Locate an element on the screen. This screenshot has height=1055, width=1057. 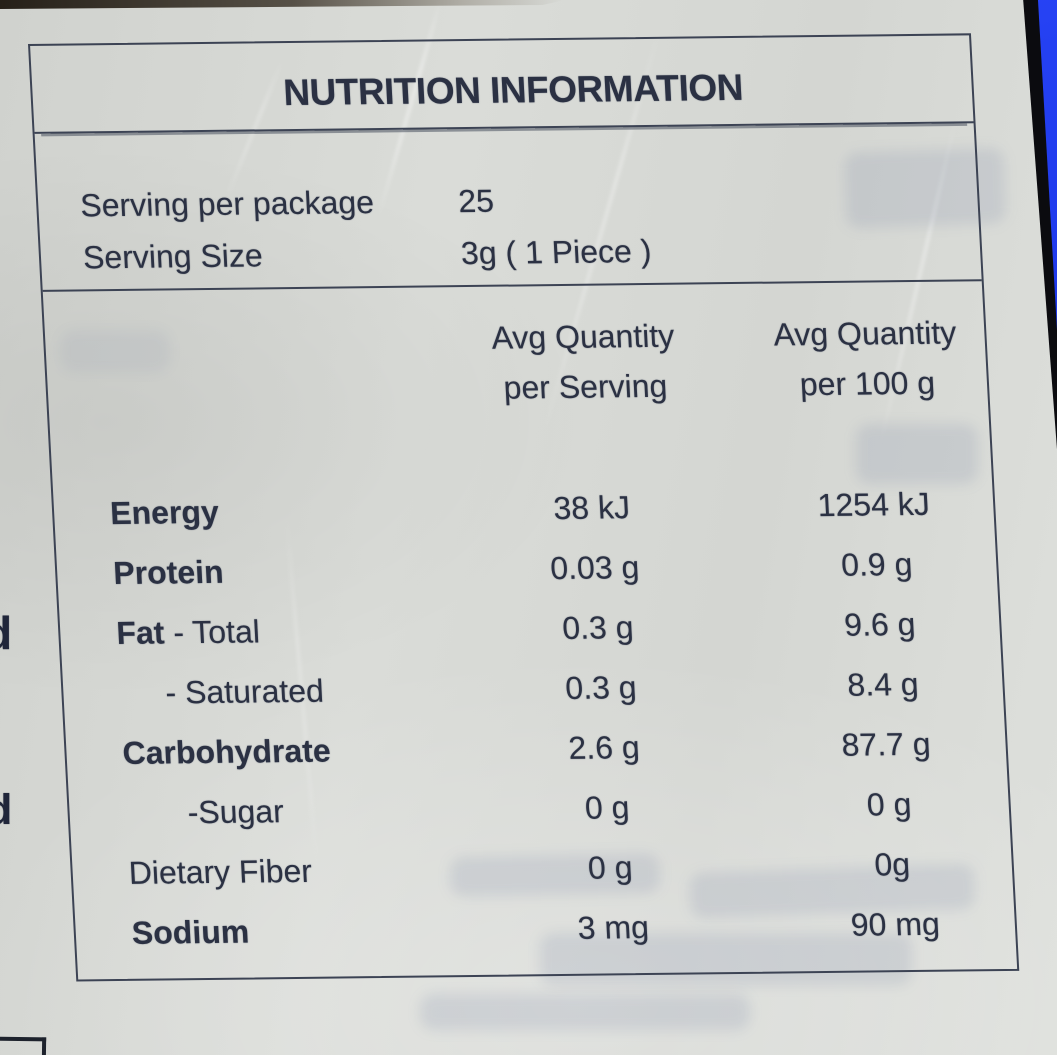
value-per-100g: 8.4 g is located at coordinates (883, 684).